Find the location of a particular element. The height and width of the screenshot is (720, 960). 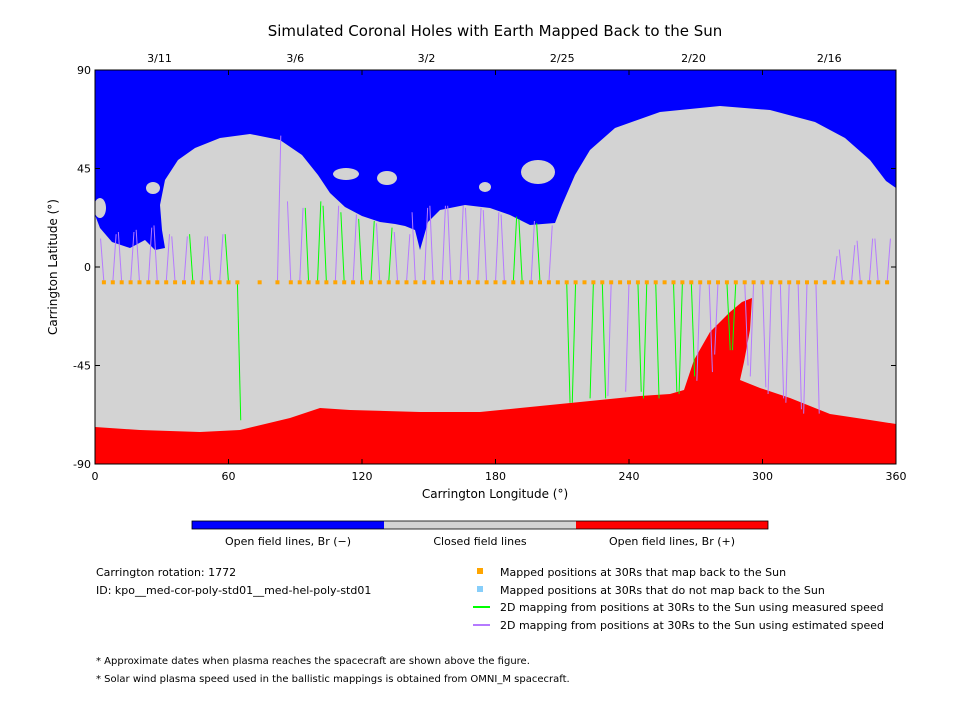

x-tick-label: 360 is located at coordinates (896, 476).